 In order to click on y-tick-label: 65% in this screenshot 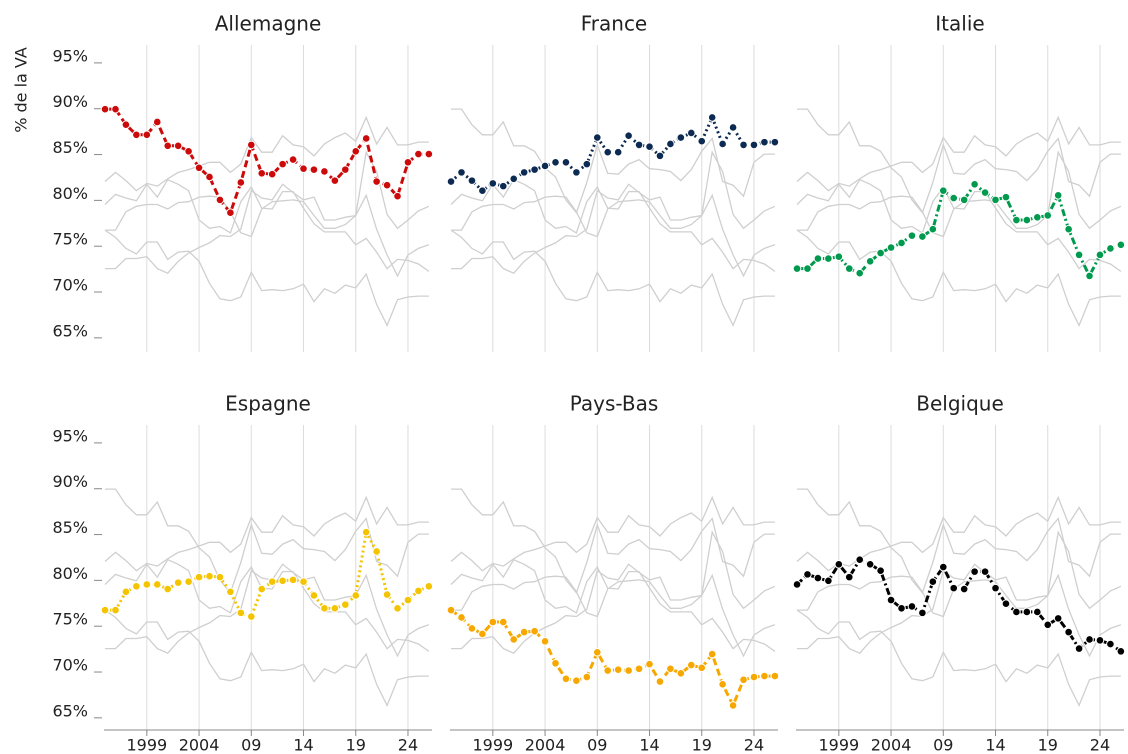, I will do `click(70, 710)`.